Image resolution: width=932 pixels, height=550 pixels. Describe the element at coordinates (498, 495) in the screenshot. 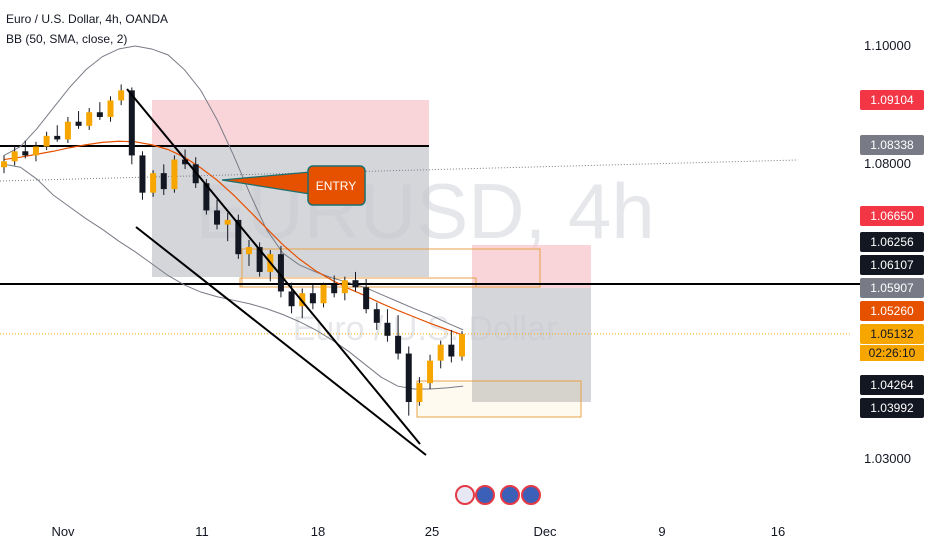

I see `economic-events` at that location.